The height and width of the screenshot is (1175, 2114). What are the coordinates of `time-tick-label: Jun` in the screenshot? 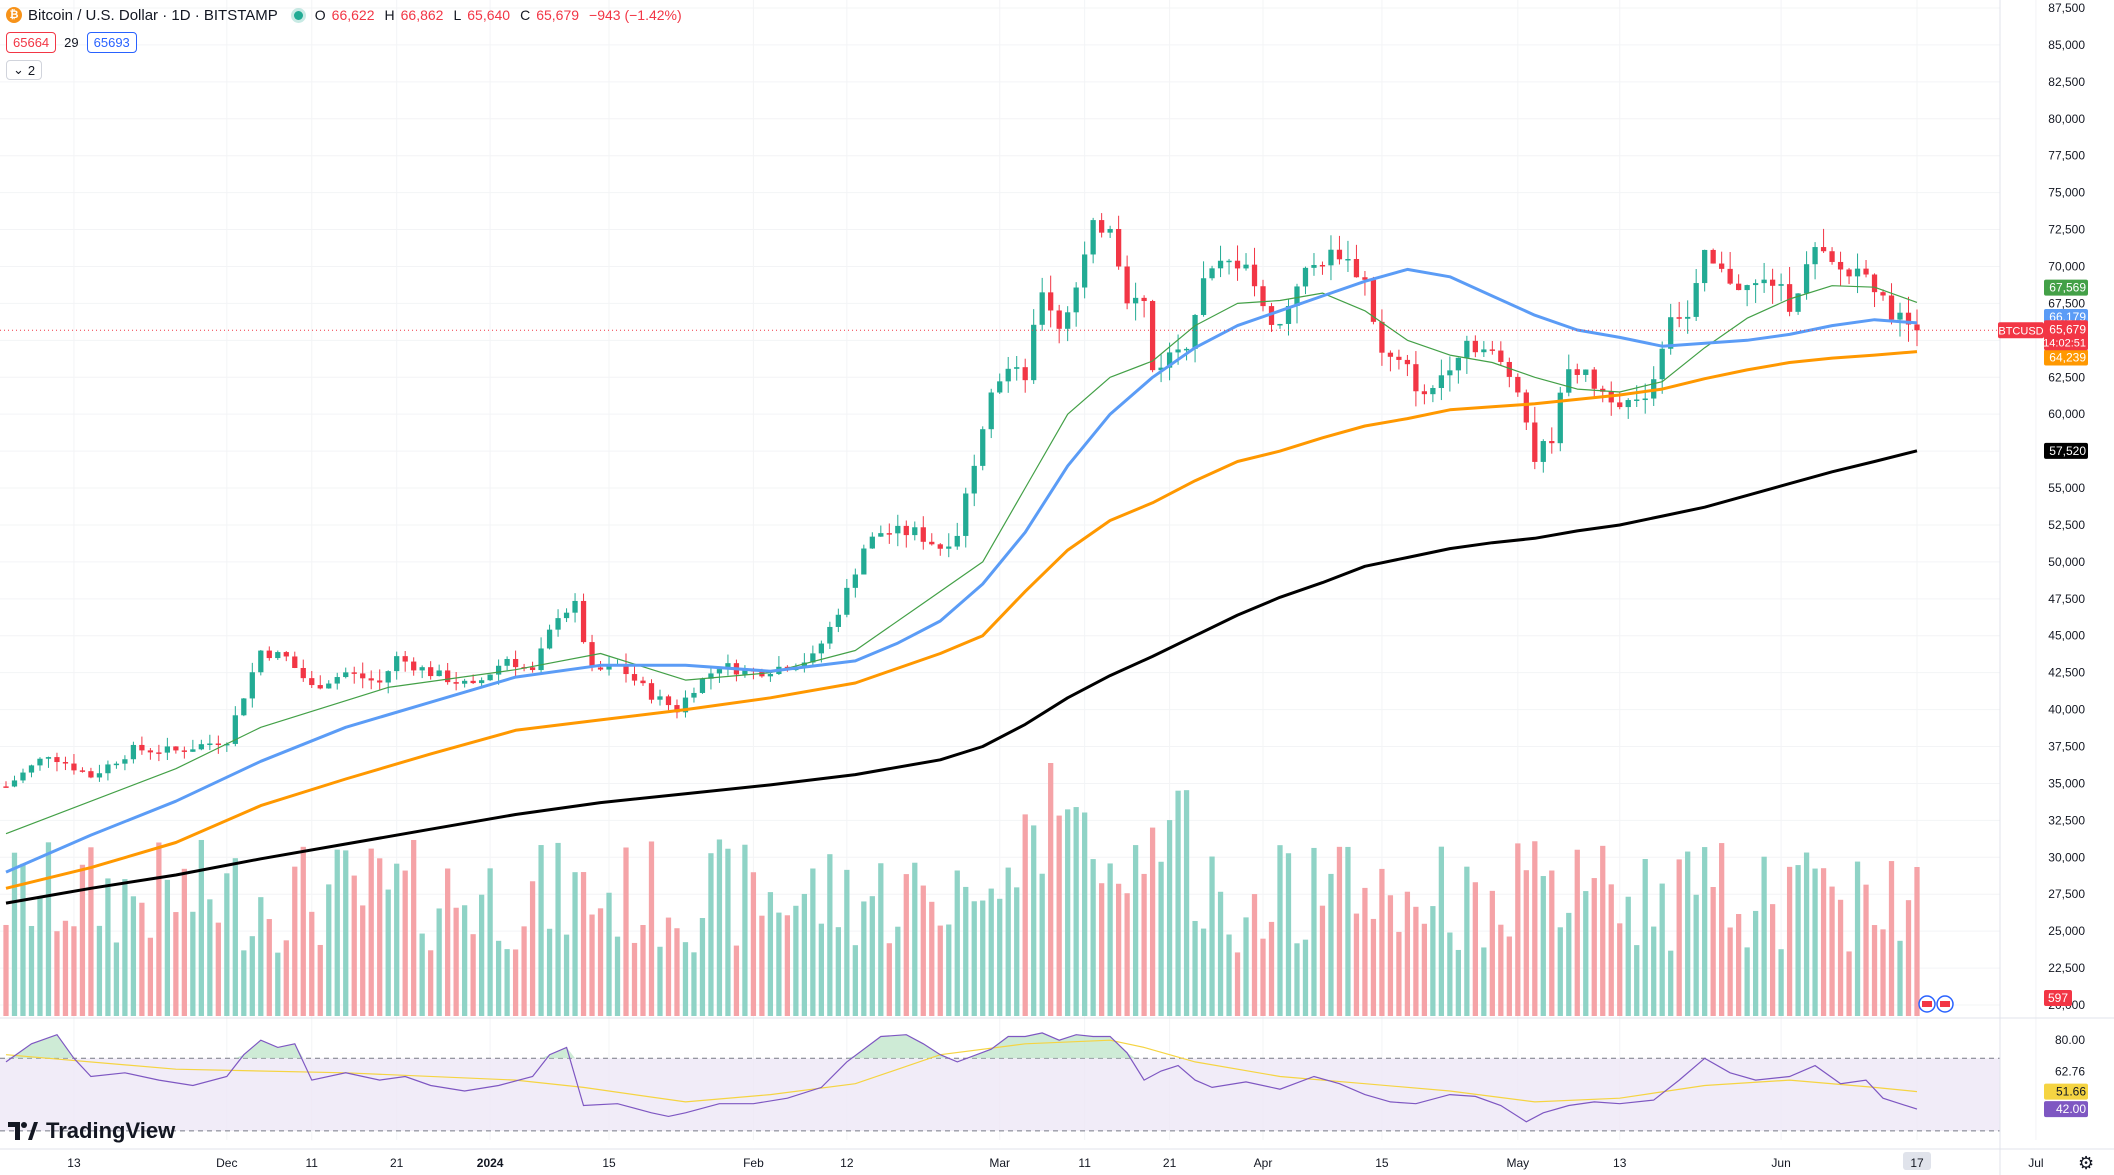 It's located at (1780, 1163).